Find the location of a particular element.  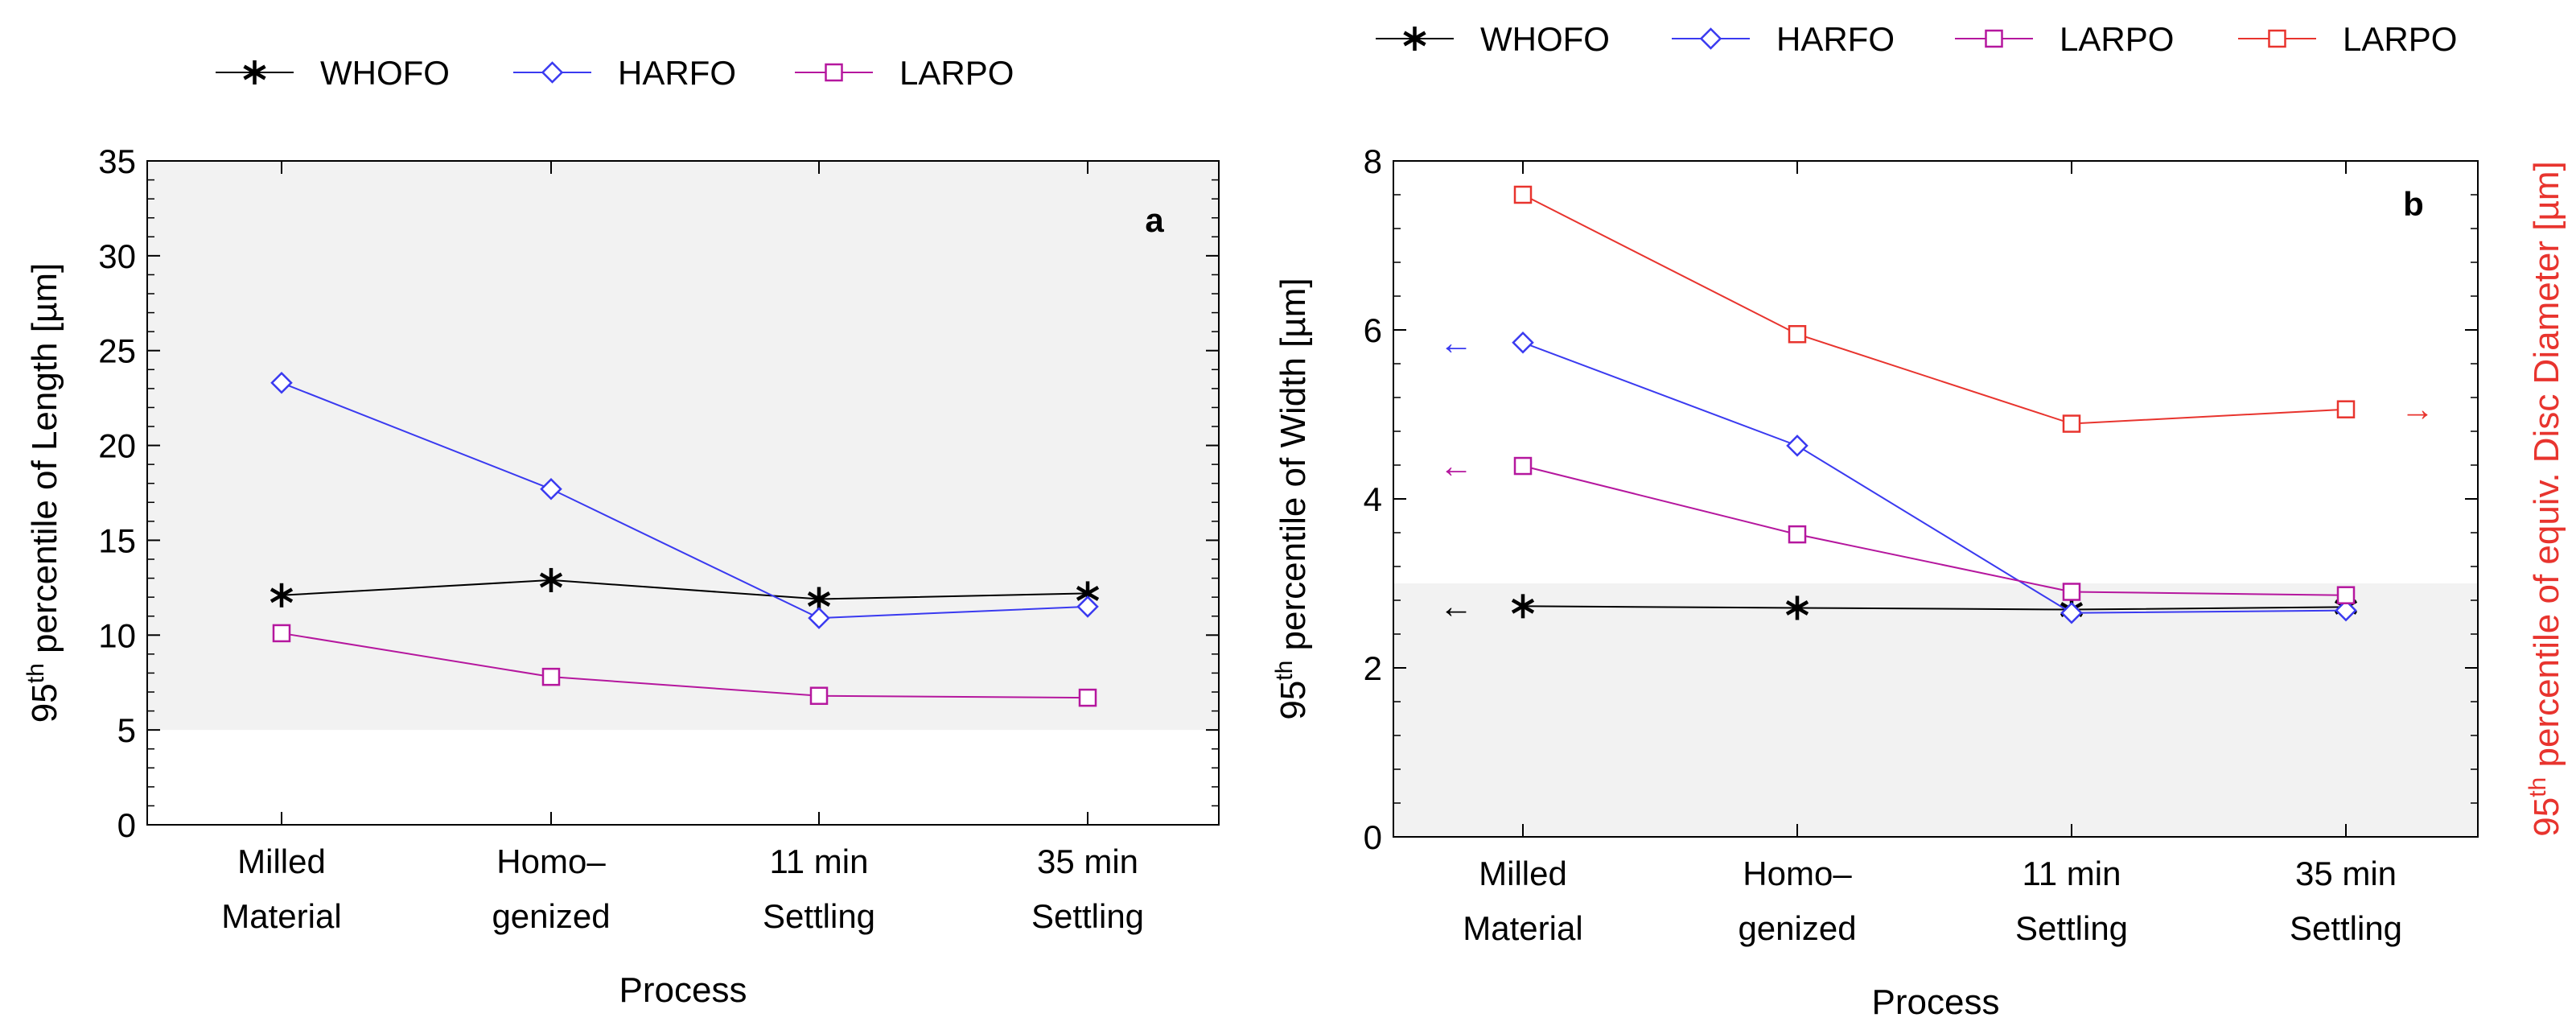

y2-axis-title-prefix: 95 is located at coordinates (2546, 817).